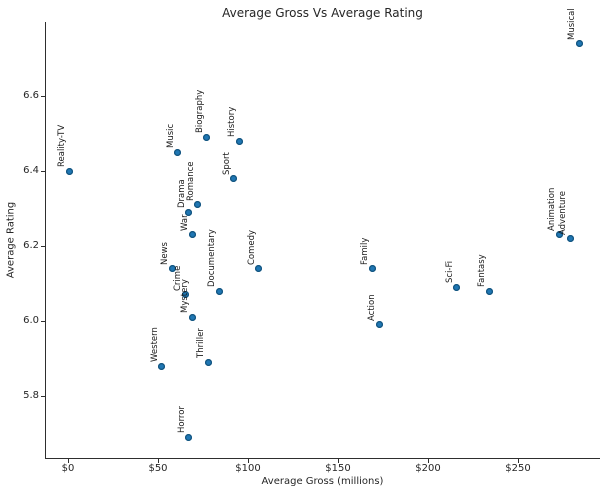 This screenshot has width=609, height=498. I want to click on scatter-point-crime, so click(185, 295).